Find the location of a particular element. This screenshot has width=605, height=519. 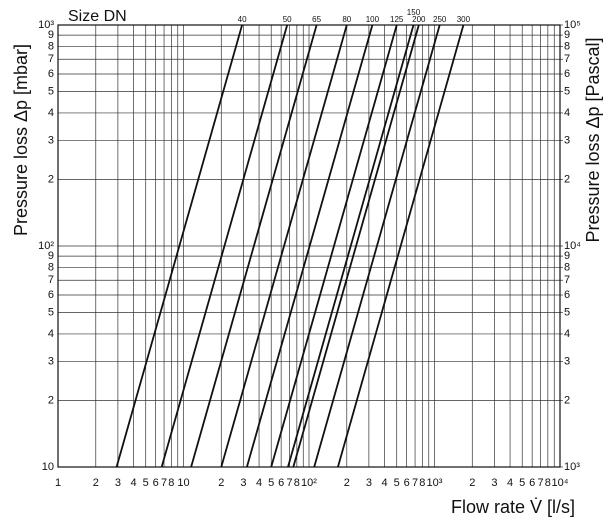

series-label: 80 is located at coordinates (346, 19).